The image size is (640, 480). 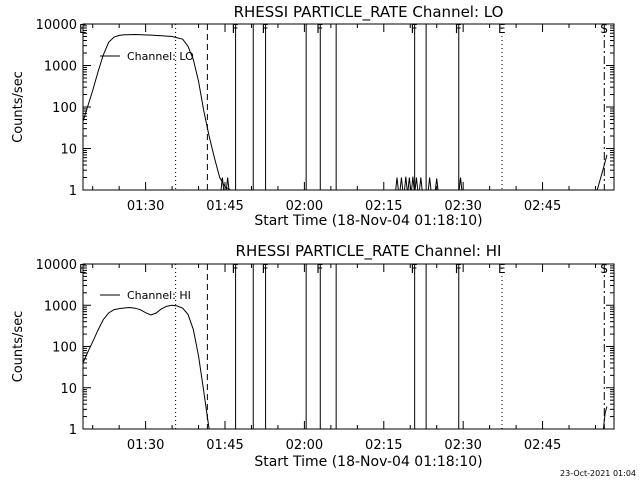 What do you see at coordinates (160, 56) in the screenshot?
I see `legend-label: Channel: LO` at bounding box center [160, 56].